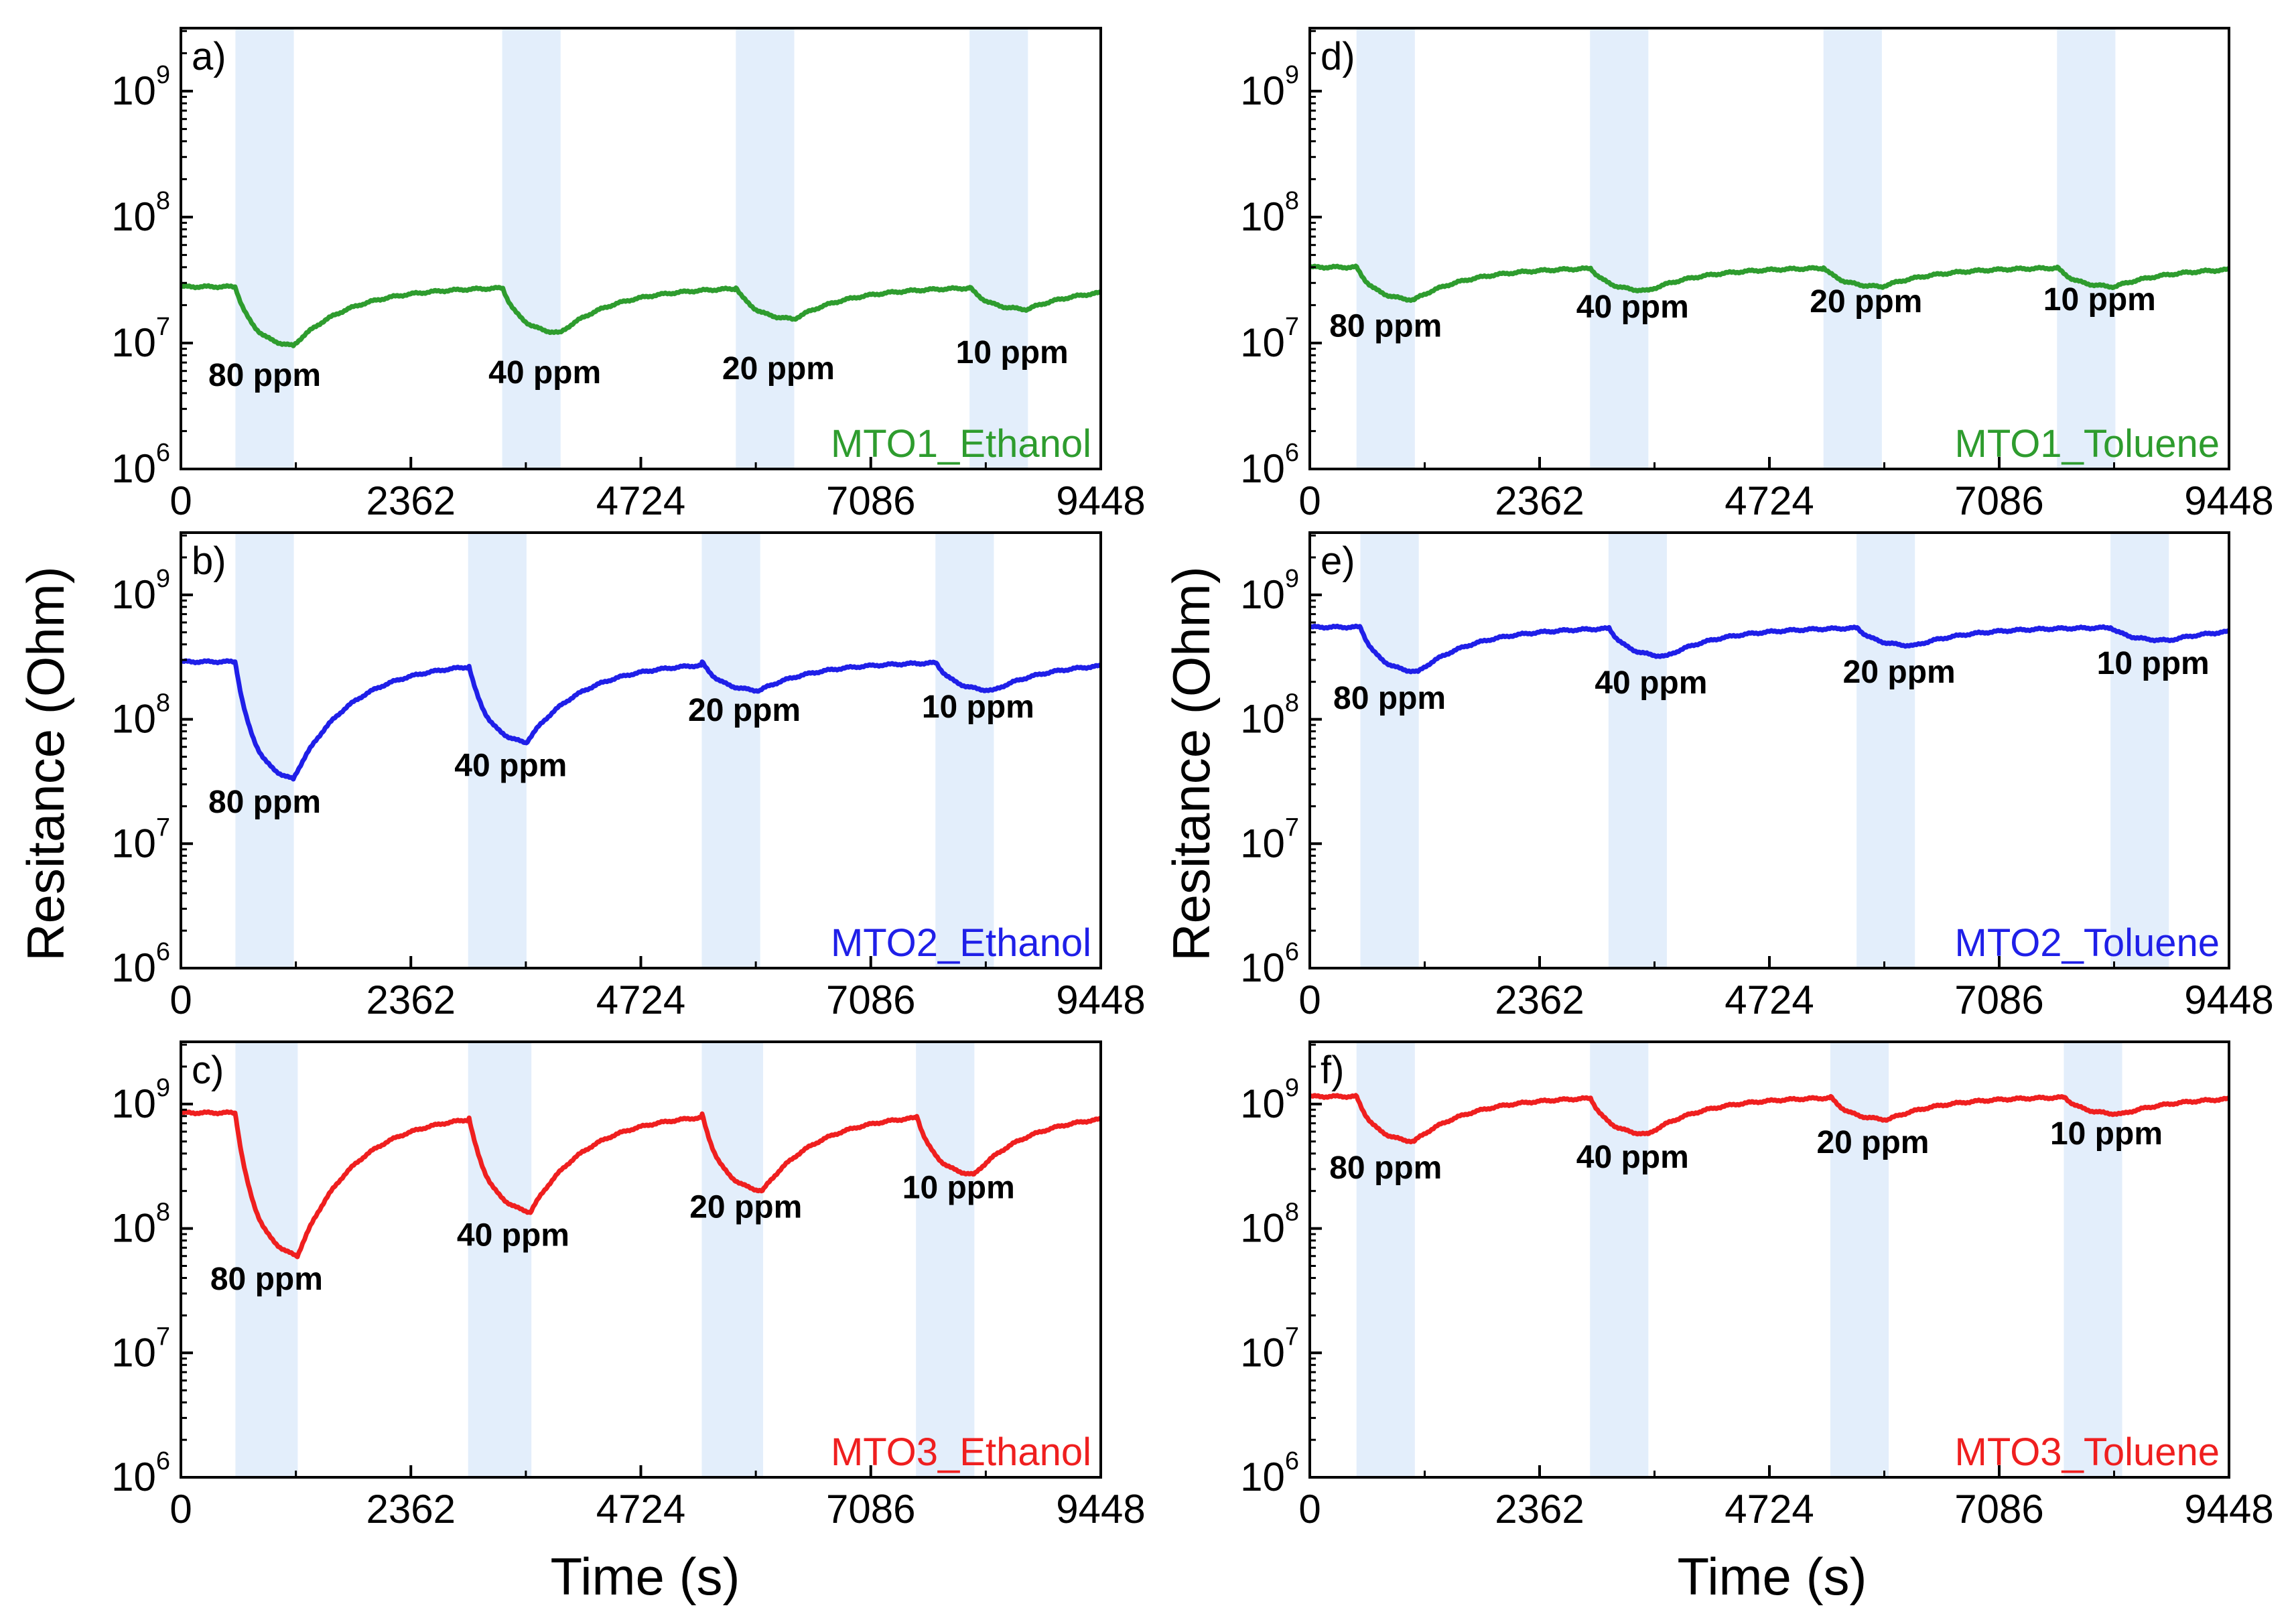 The width and height of the screenshot is (2296, 1620). Describe the element at coordinates (2087, 943) in the screenshot. I see `sample-label: MTO2_Toluene` at that location.